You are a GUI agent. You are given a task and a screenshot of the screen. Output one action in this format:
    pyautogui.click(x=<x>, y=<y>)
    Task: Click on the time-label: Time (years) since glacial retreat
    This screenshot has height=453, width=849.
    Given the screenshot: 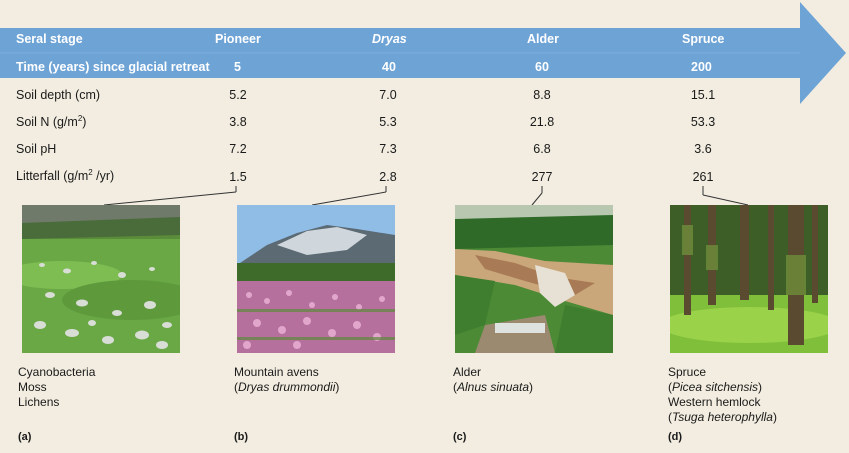 What is the action you would take?
    pyautogui.click(x=113, y=67)
    